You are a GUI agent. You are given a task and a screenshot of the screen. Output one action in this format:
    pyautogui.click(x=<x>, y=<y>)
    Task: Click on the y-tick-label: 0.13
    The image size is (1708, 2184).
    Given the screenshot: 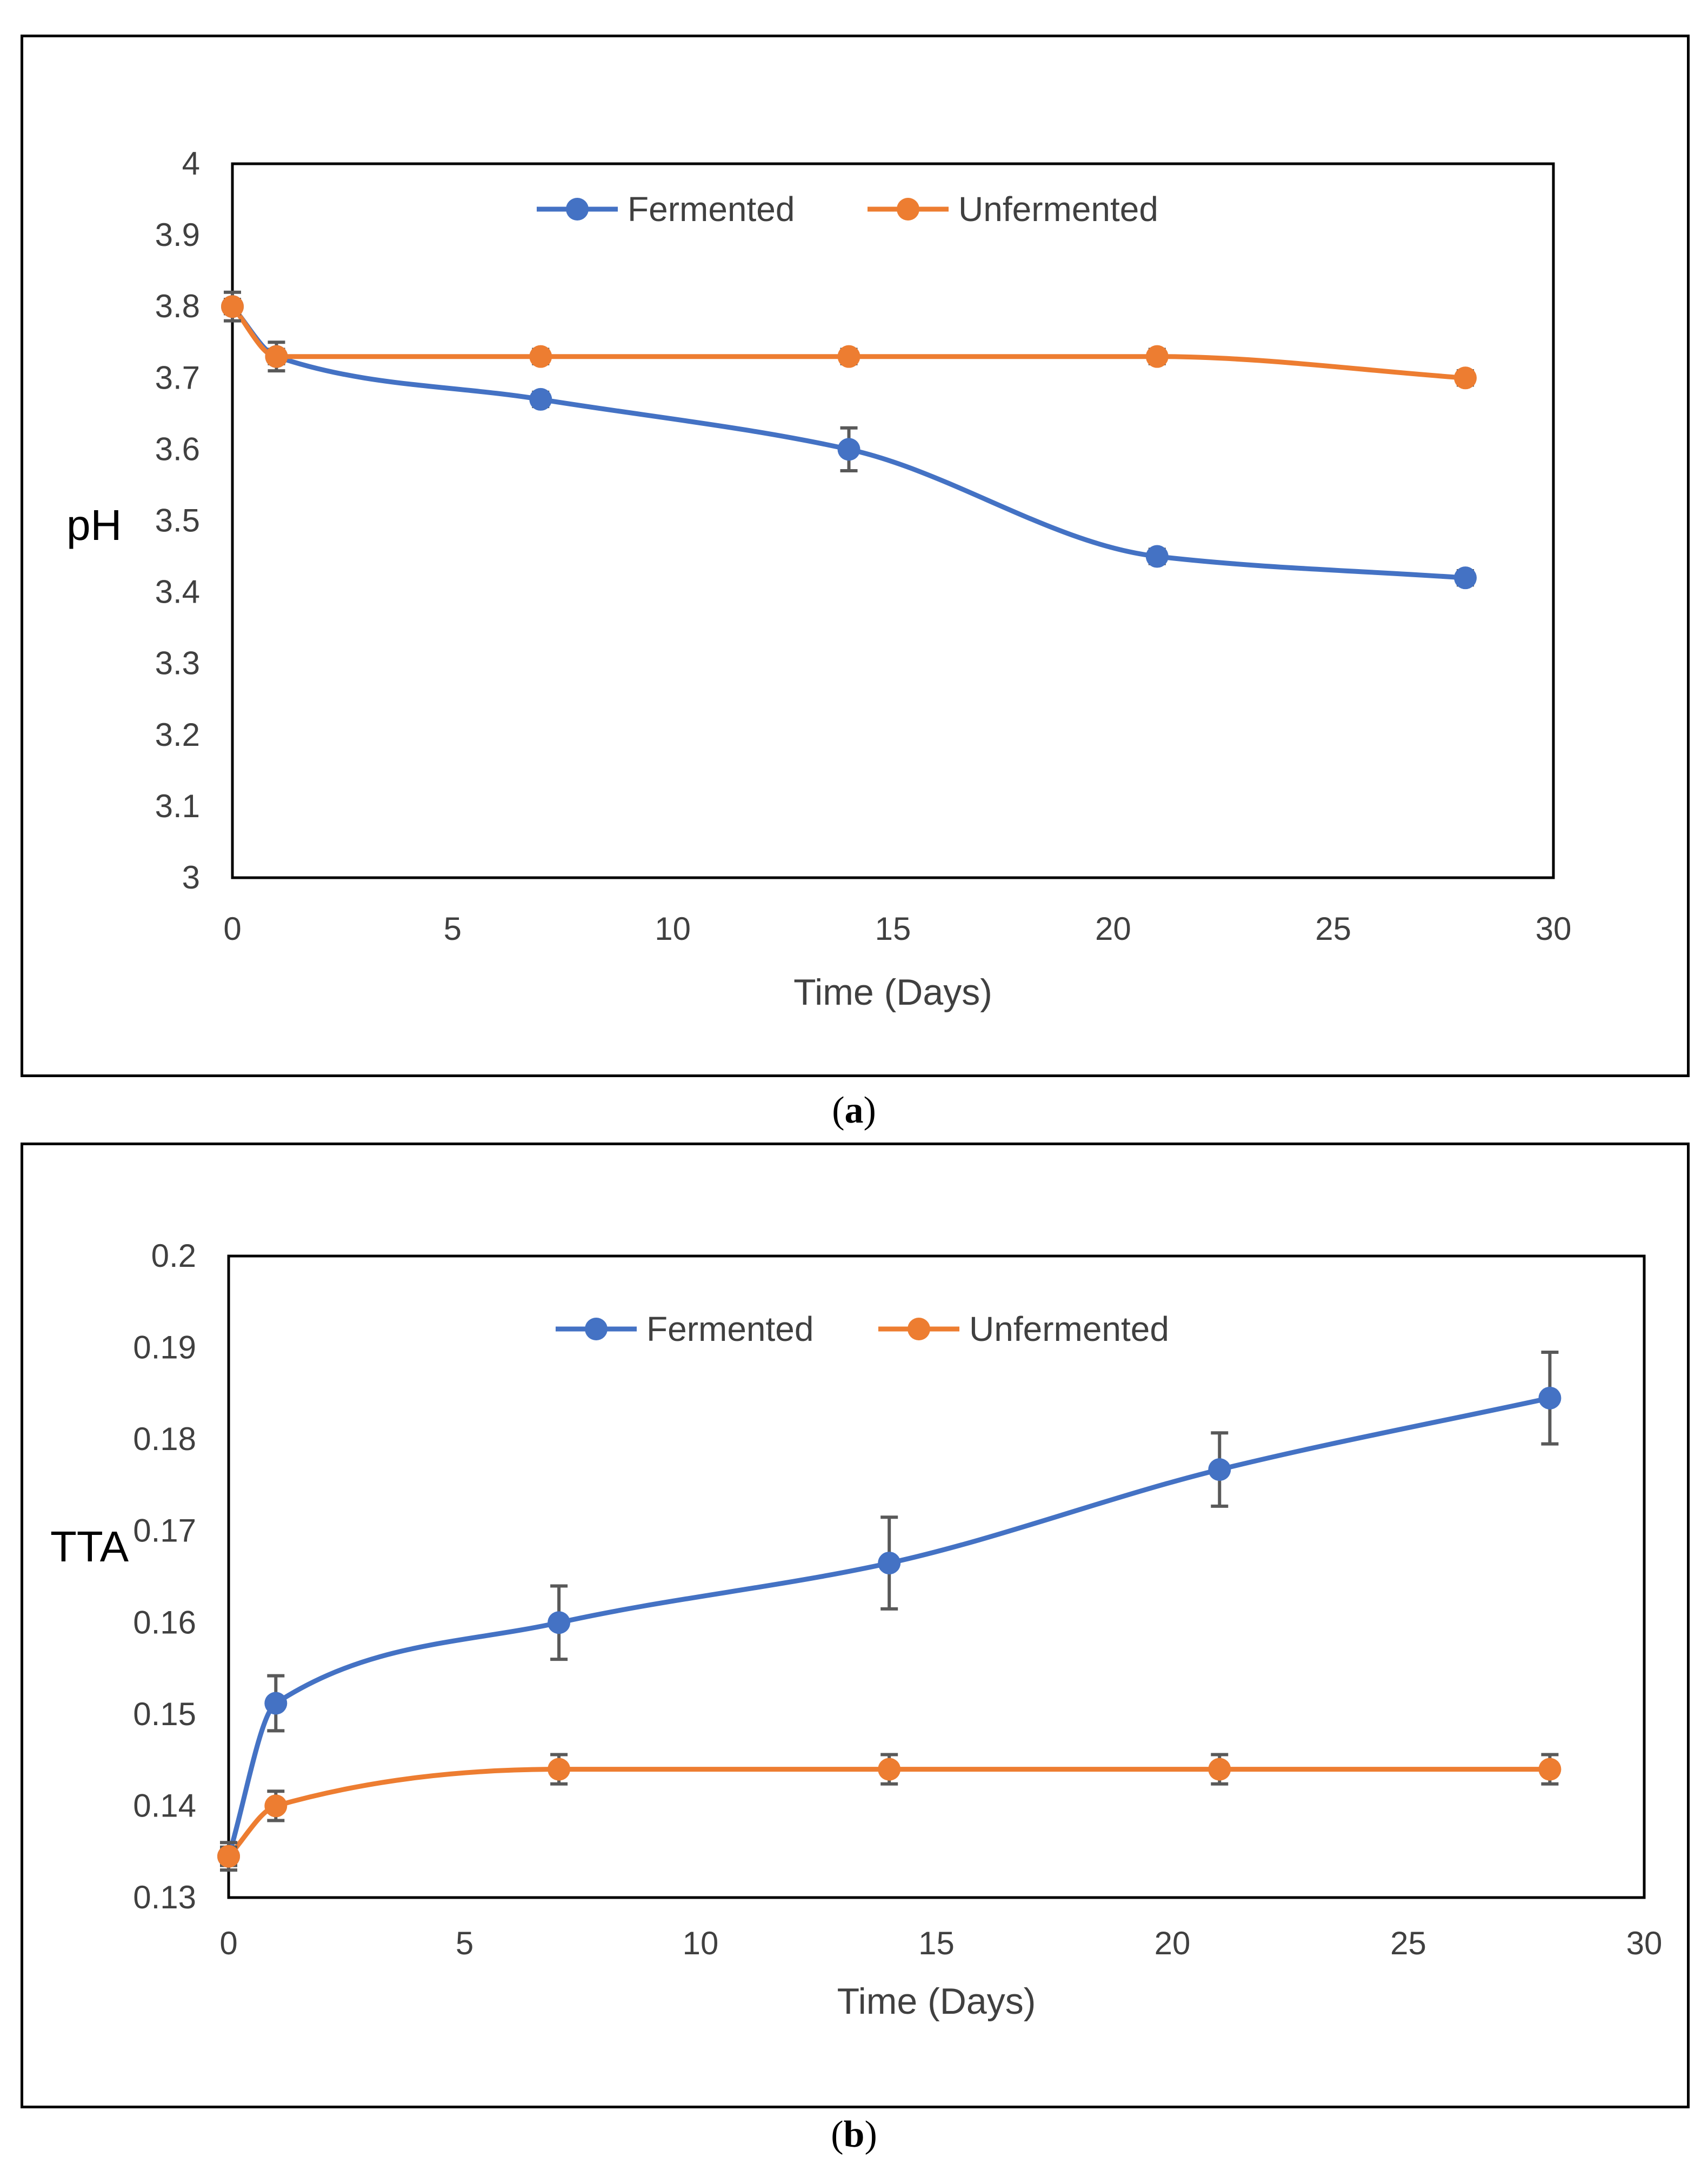 What is the action you would take?
    pyautogui.click(x=164, y=1897)
    